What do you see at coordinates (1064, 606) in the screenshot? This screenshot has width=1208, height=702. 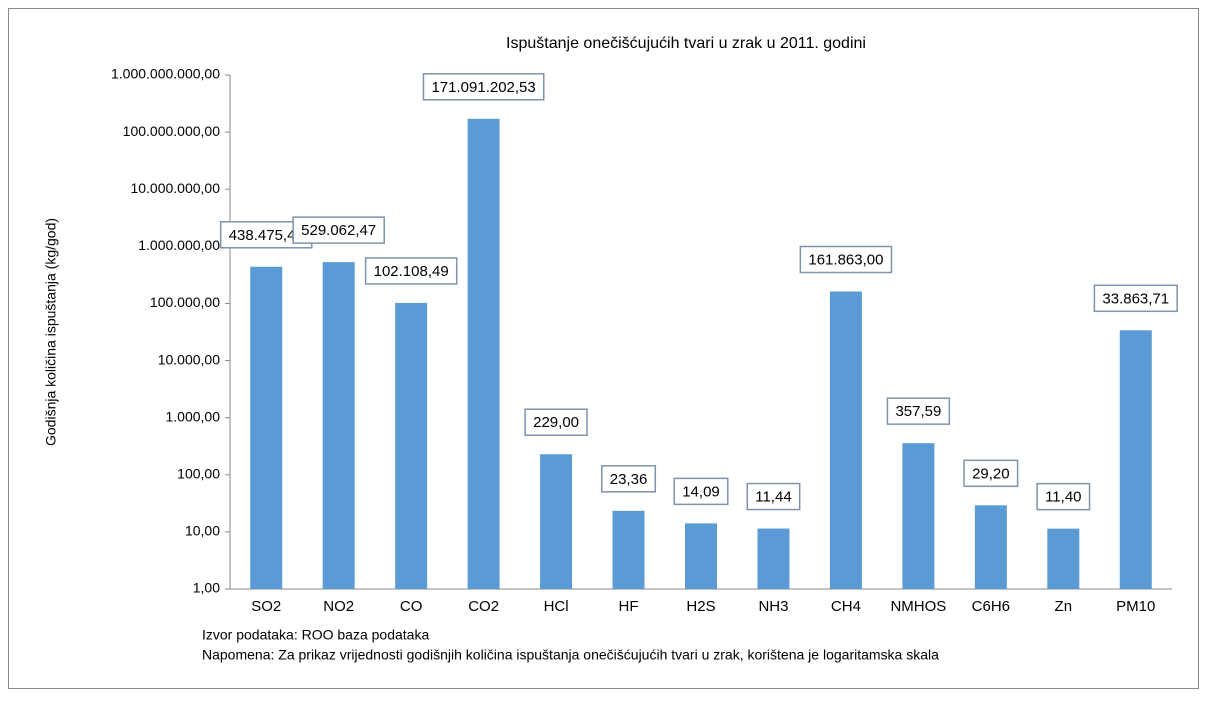 I see `x-tick-label: Zn` at bounding box center [1064, 606].